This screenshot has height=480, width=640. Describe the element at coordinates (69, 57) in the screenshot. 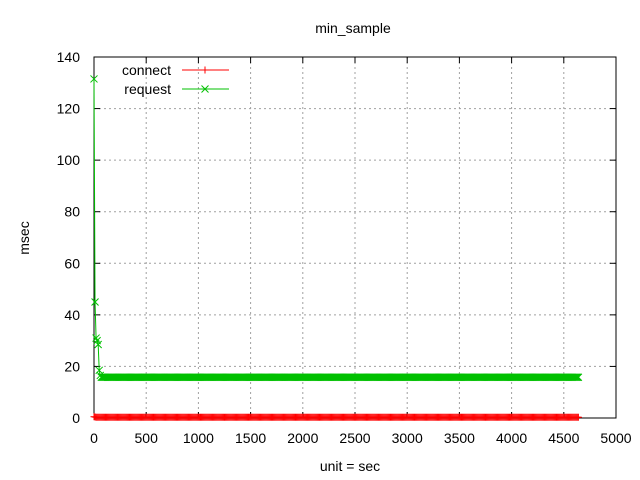

I see `y-tick-label: 140` at that location.